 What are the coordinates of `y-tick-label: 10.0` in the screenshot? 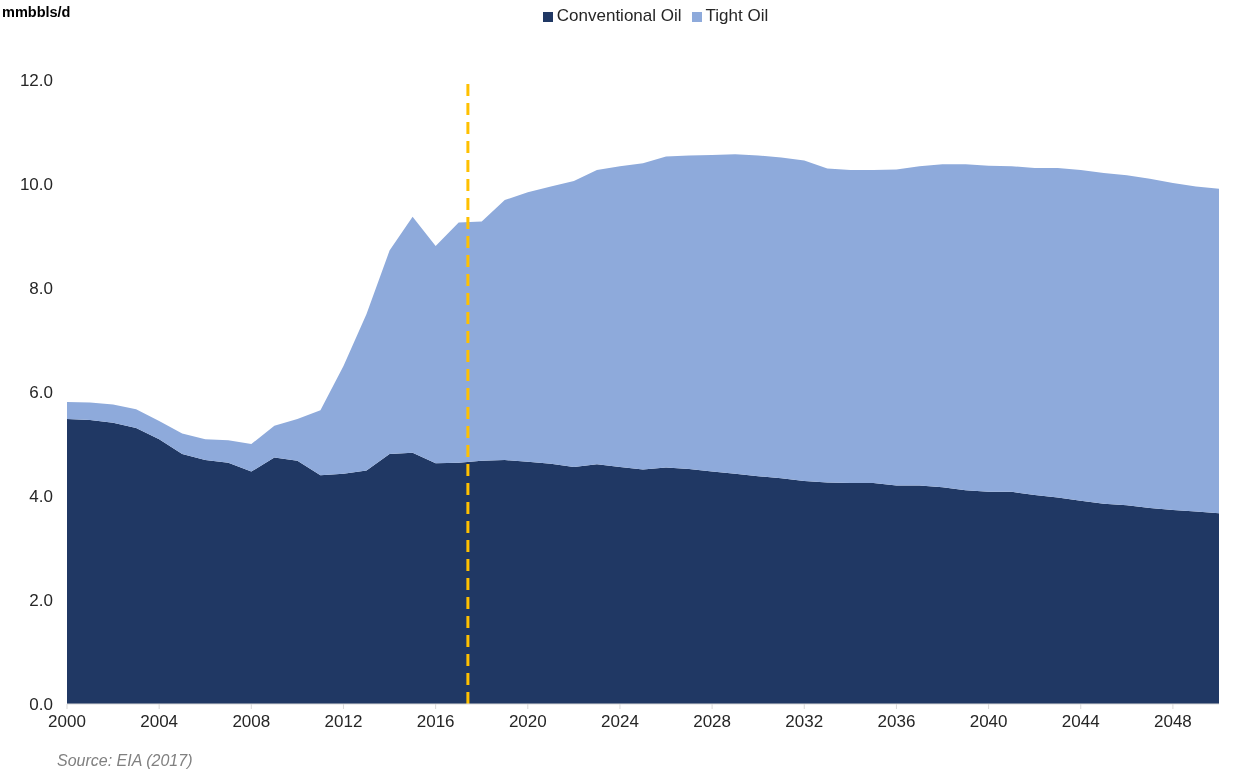 It's located at (36, 185).